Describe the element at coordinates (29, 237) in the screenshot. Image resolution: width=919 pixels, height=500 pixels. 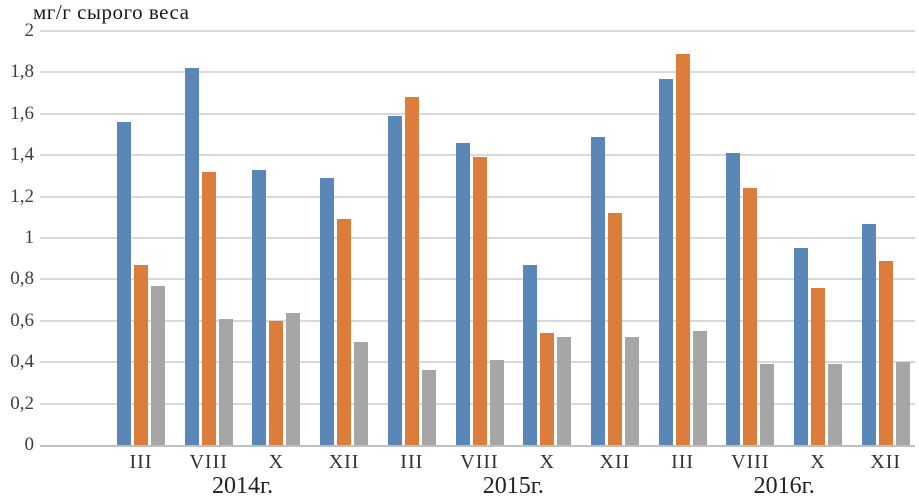
I see `y-axis-tick-label: 1` at that location.